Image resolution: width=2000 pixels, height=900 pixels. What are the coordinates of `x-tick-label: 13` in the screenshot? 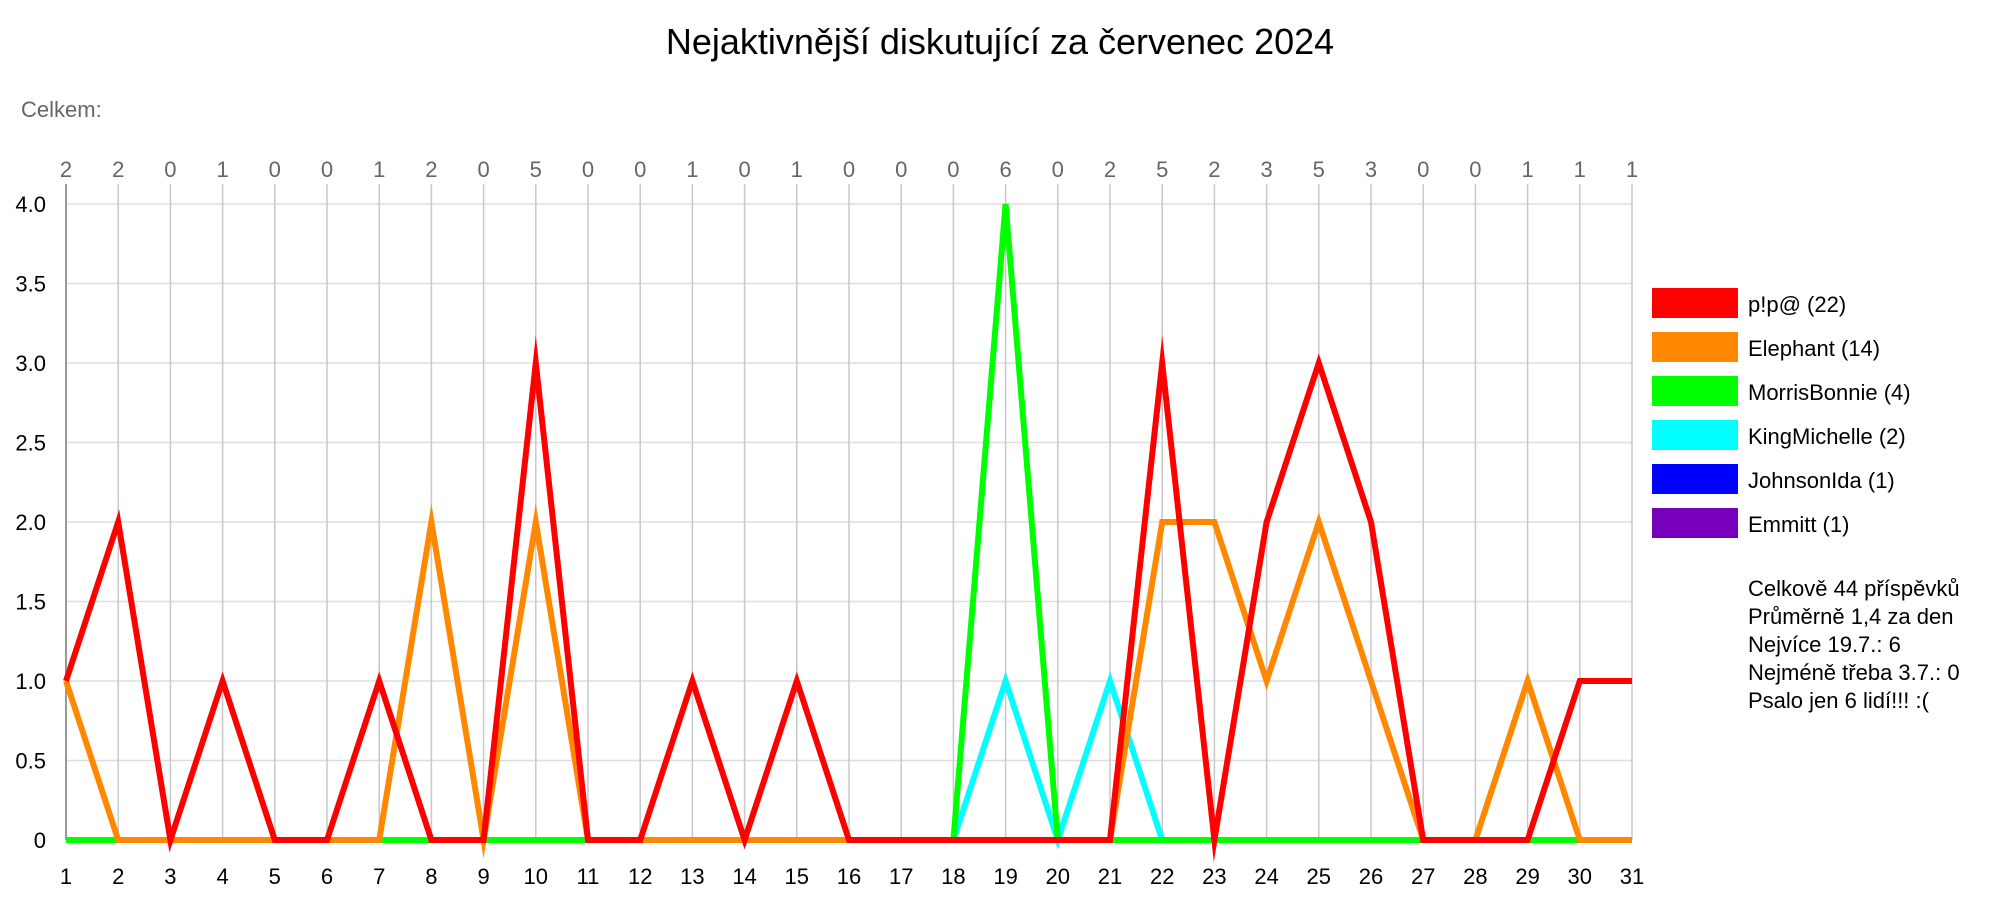 It's located at (692, 876).